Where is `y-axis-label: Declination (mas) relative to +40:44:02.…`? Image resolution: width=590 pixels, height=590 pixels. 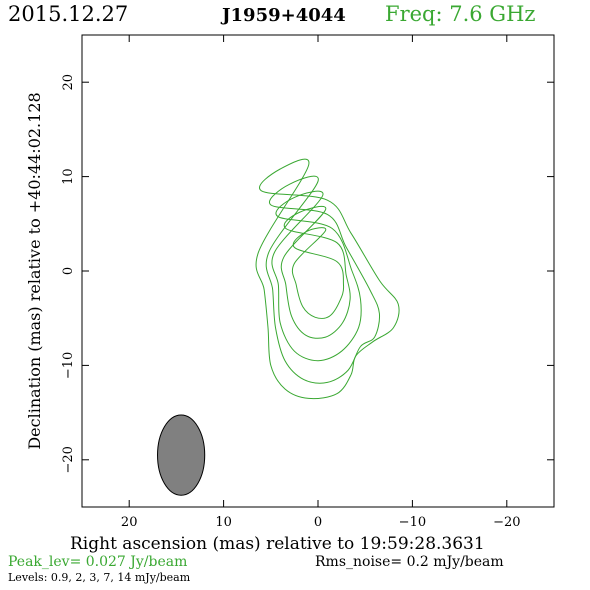 y-axis-label: Declination (mas) relative to +40:44:02.… is located at coordinates (34, 270).